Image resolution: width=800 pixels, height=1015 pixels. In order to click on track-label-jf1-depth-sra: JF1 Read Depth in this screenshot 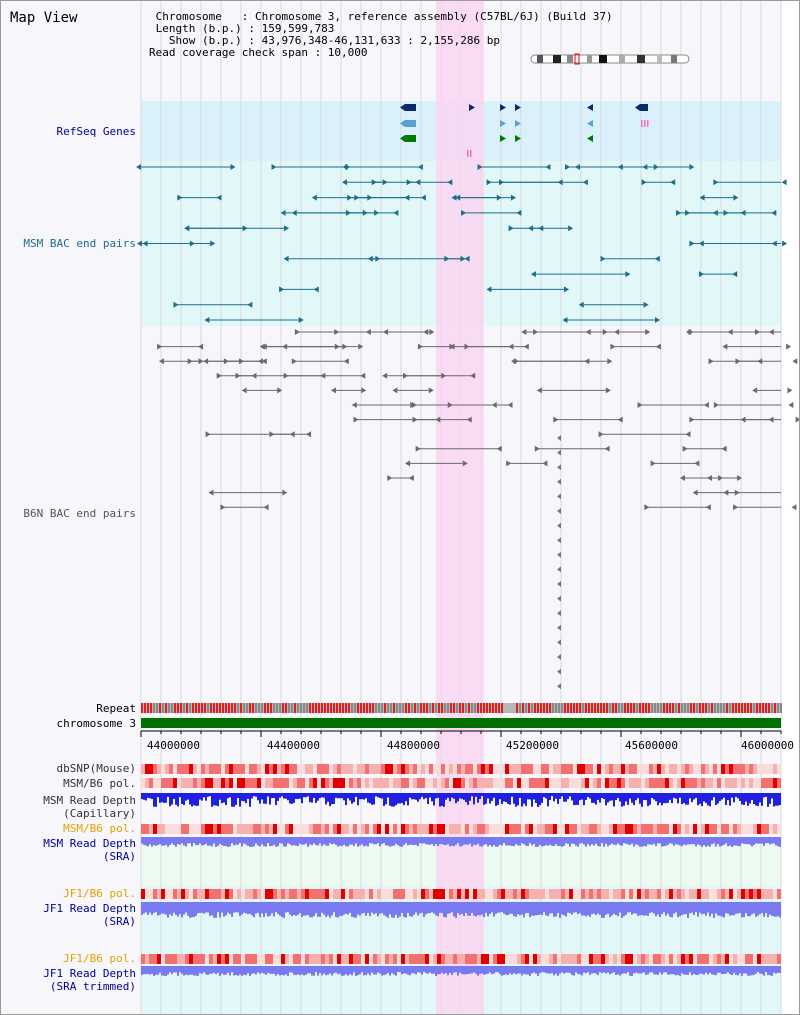, I will do `click(89, 908)`.